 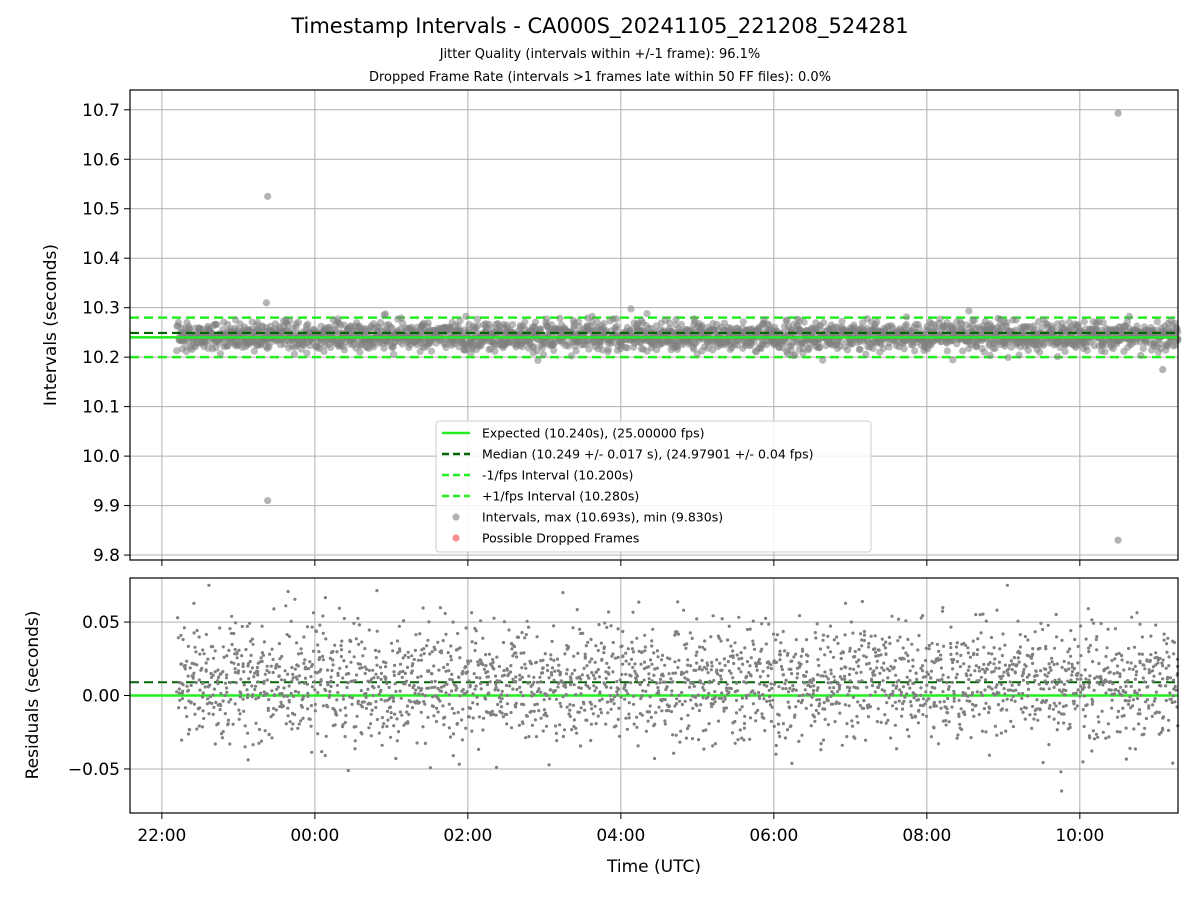 What do you see at coordinates (653, 486) in the screenshot?
I see `legend-box` at bounding box center [653, 486].